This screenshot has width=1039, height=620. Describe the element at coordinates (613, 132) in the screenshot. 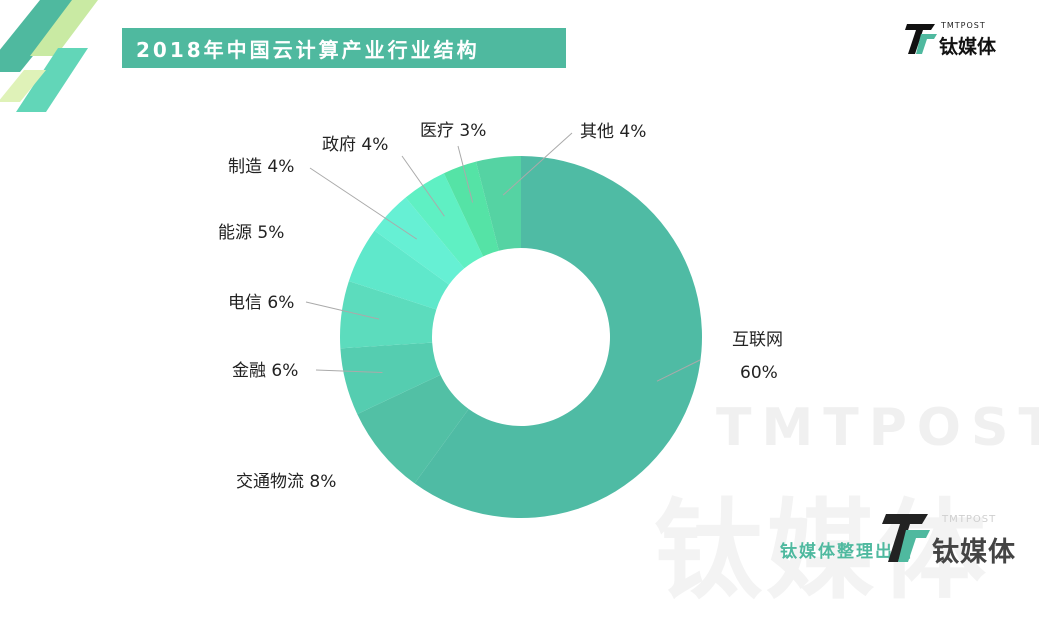

I see `slice-label-9: 其他 4%` at that location.